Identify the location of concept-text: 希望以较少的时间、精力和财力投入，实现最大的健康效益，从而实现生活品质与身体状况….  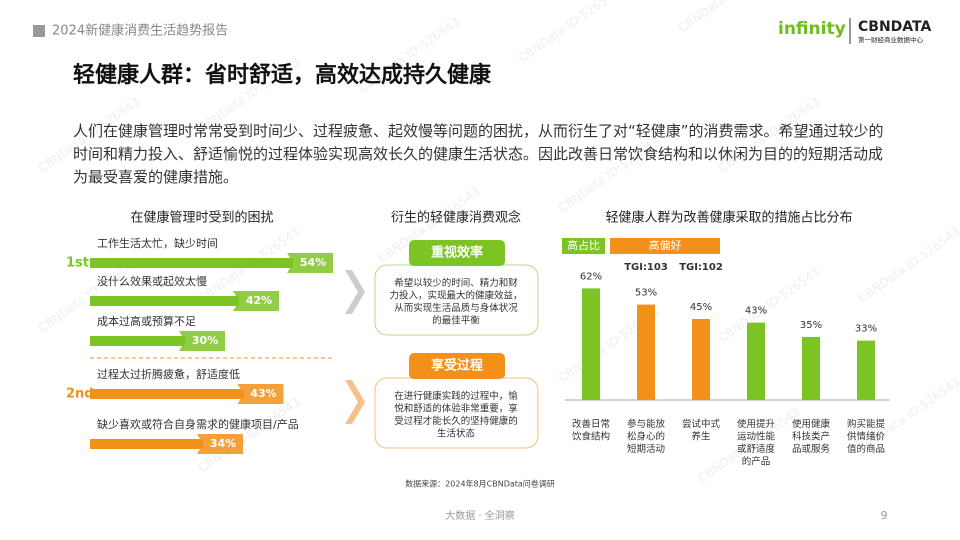
(455, 302).